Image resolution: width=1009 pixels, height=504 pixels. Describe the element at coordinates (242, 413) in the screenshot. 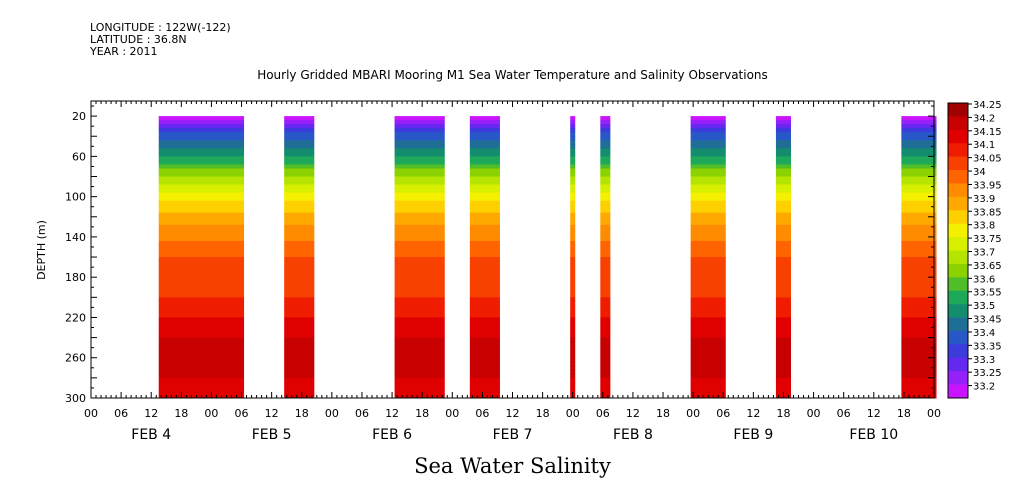

I see `x-tick-label: 06` at that location.